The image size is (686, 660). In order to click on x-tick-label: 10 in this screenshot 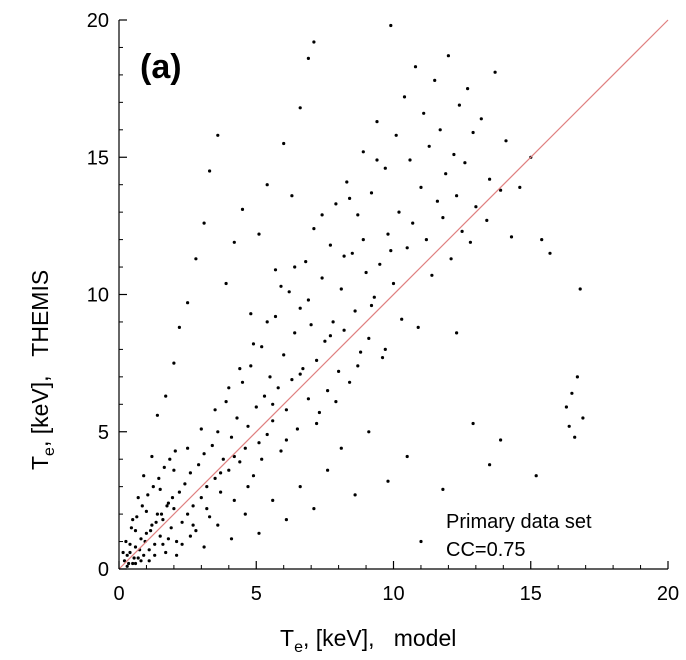, I will do `click(393, 594)`.